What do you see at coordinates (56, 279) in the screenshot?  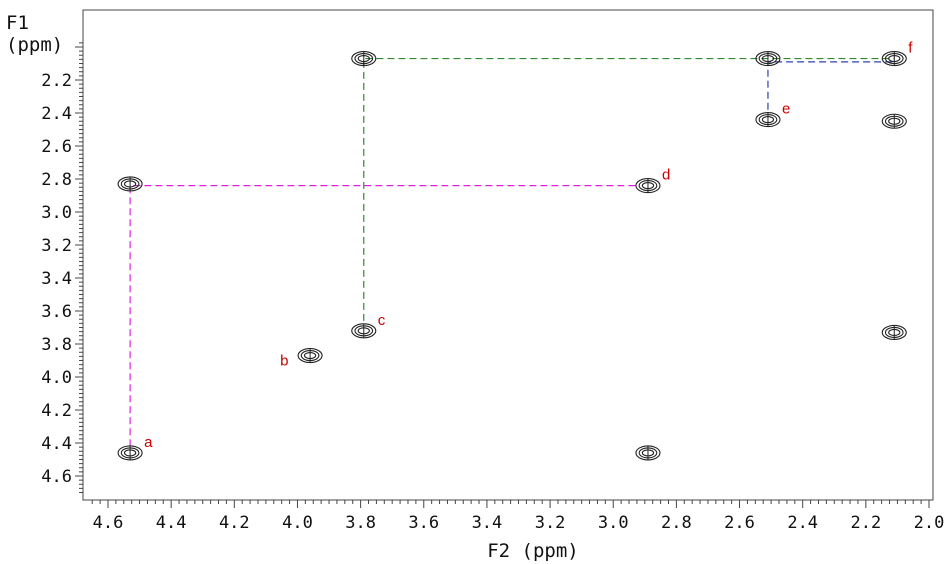 I see `y-tick-label: 3.4` at bounding box center [56, 279].